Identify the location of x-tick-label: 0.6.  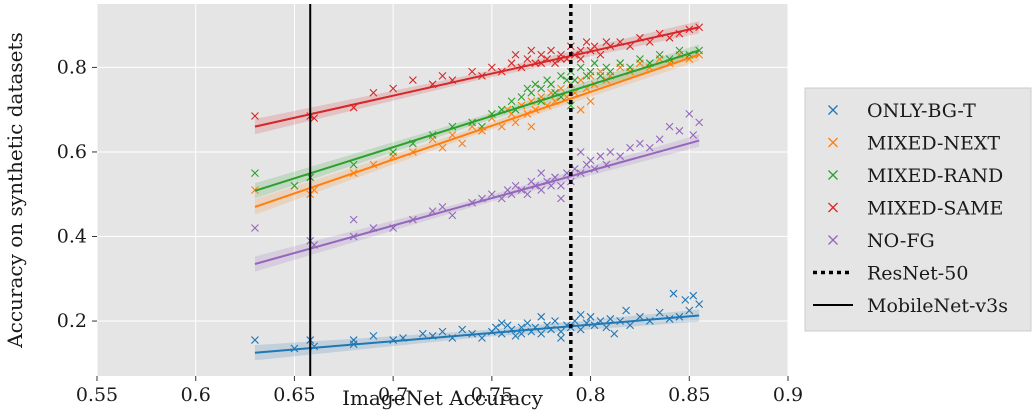
(196, 395).